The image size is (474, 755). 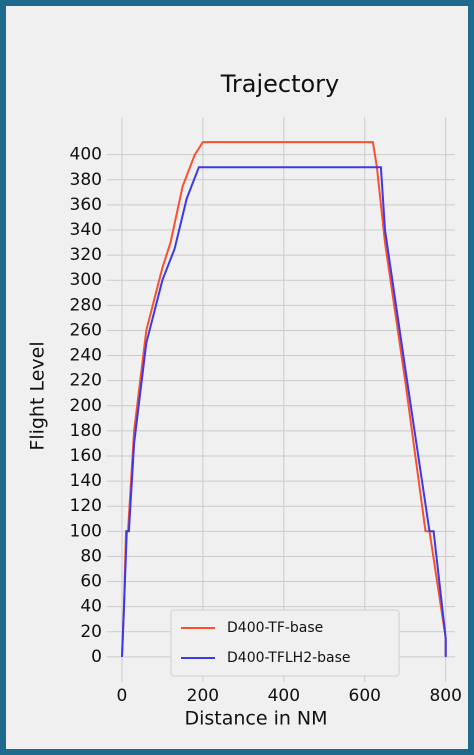 What do you see at coordinates (86, 155) in the screenshot?
I see `y-tick-label: 400` at bounding box center [86, 155].